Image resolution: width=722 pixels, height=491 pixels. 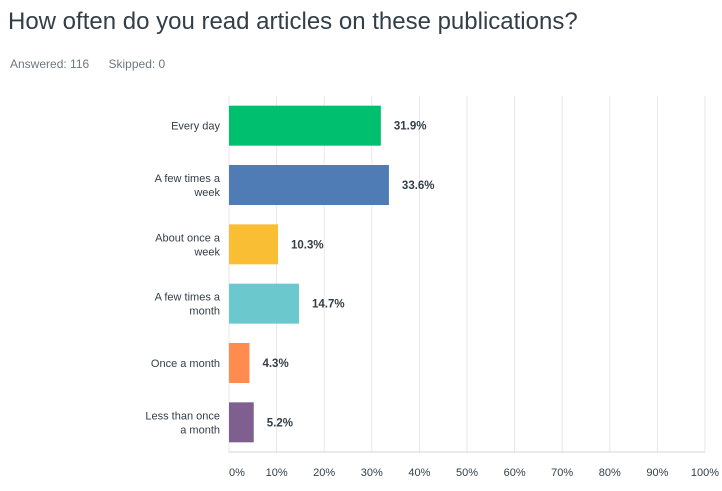 I want to click on x-tick-label: 40%, so click(x=419, y=473).